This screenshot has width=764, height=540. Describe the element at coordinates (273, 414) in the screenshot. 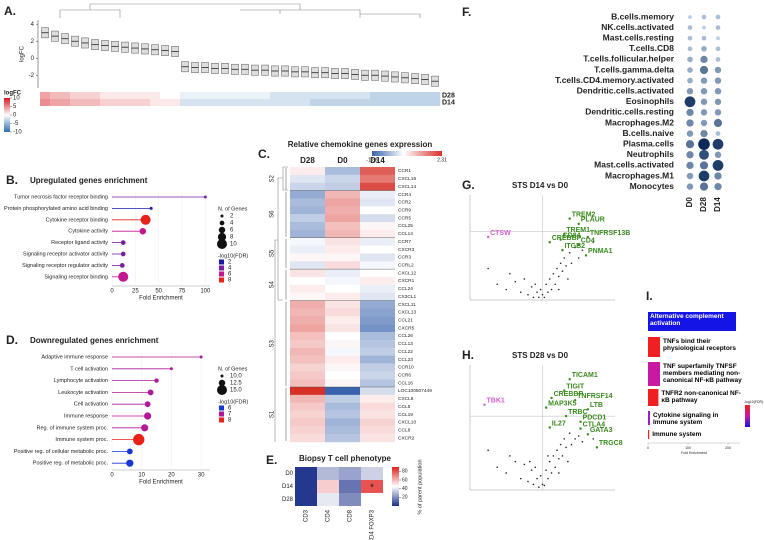

I see `cluster-label: S1` at that location.